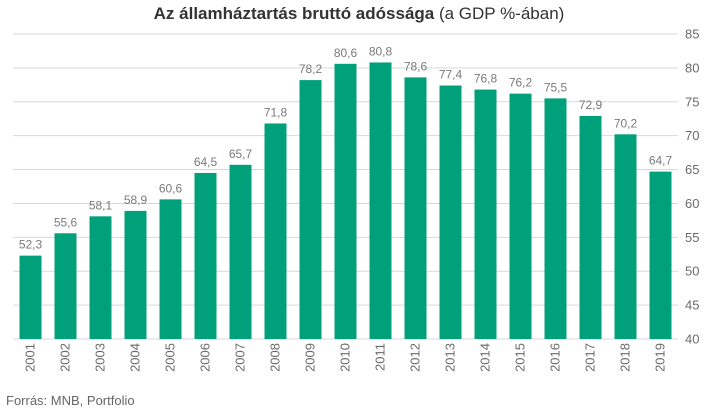  I want to click on x-tick-label: 2019, so click(660, 357).